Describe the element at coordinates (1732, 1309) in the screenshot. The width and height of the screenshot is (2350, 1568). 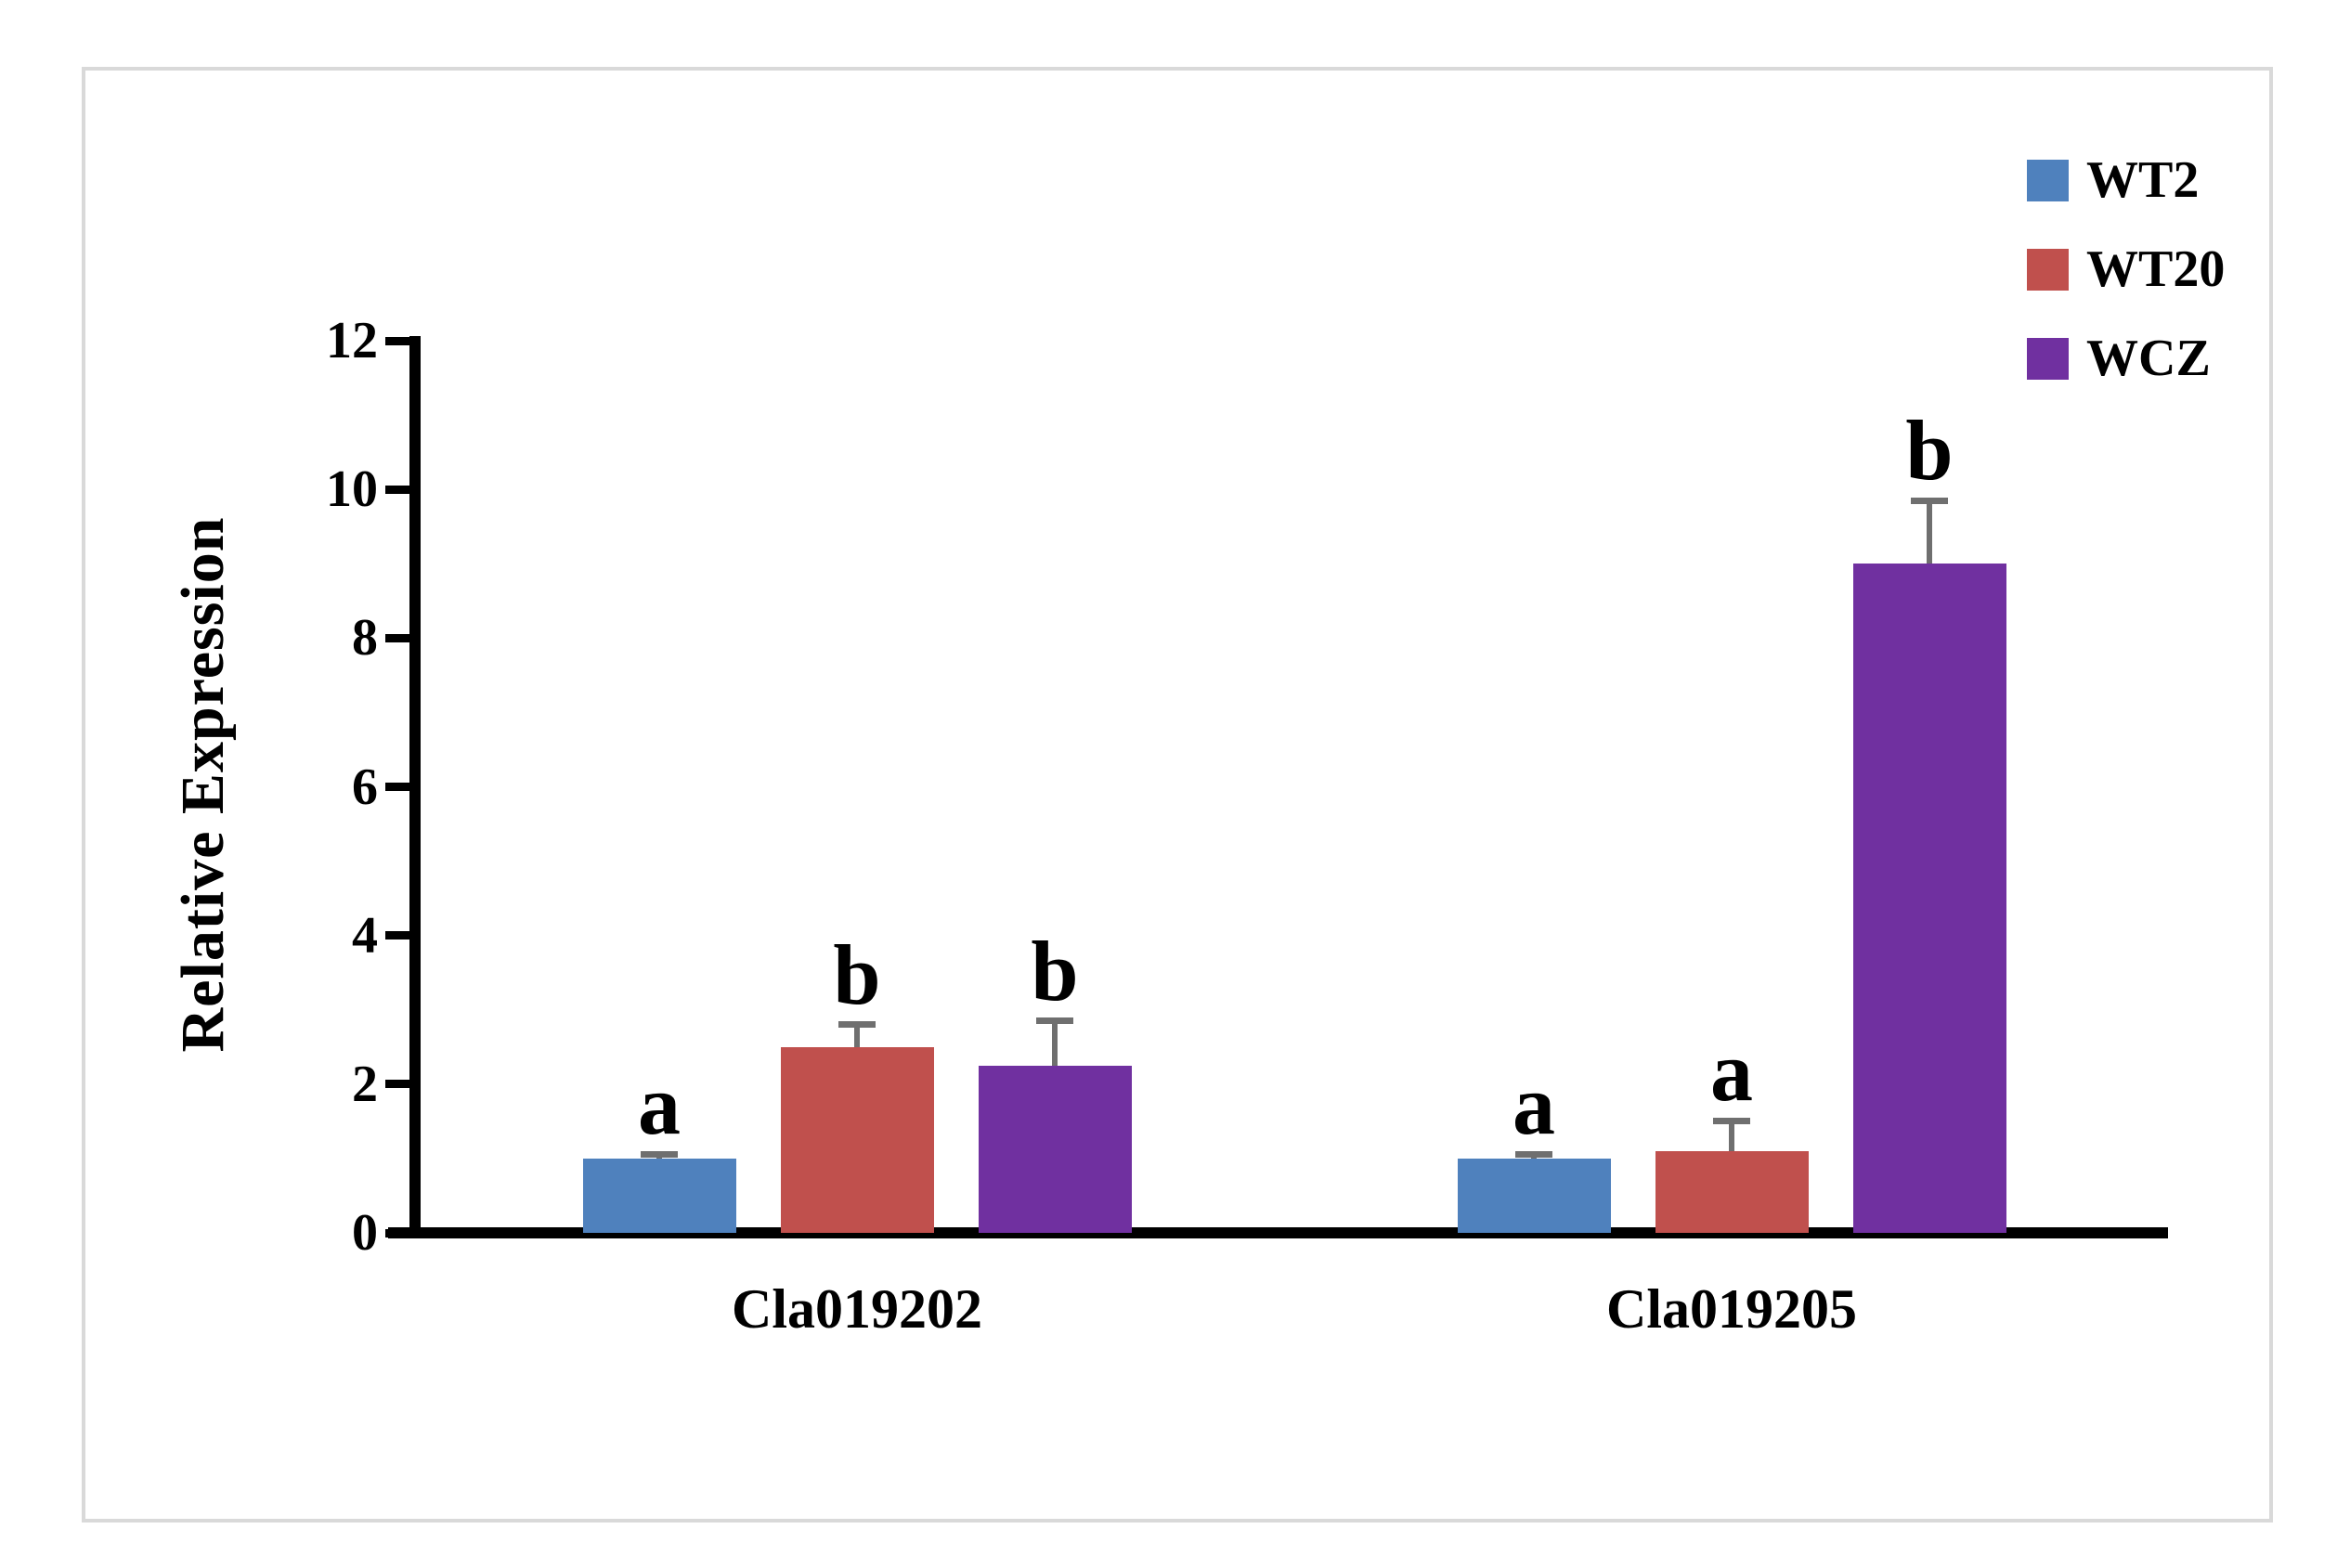
I see `x-category-label: Cla019205` at that location.